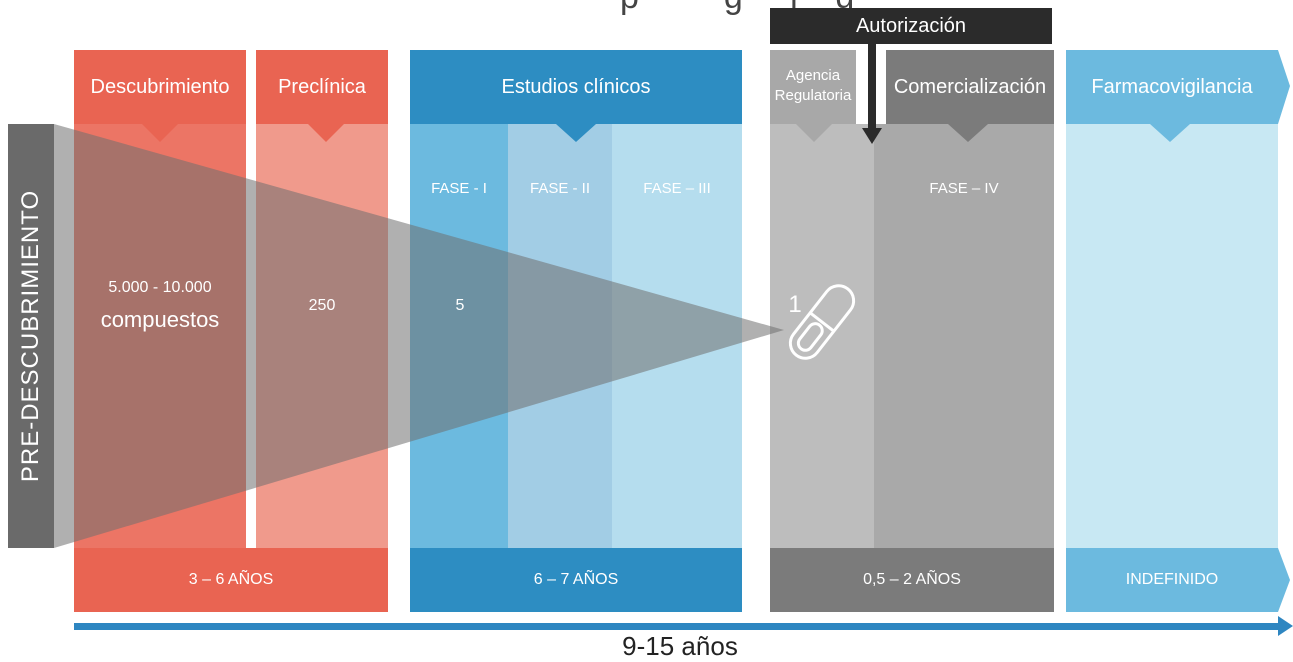 This screenshot has height=662, width=1293. I want to click on pre-discovery-bar, so click(31, 336).